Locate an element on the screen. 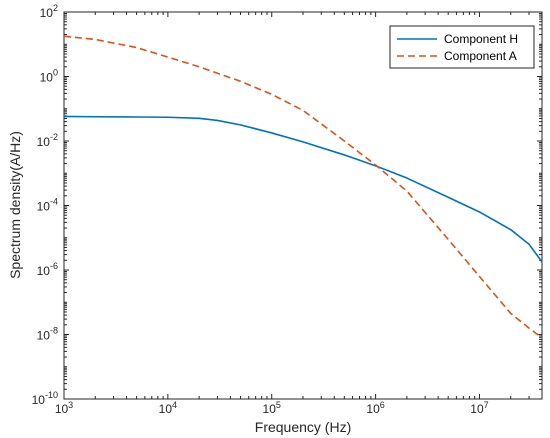  x-tick-label: 10⁶ is located at coordinates (375, 408).